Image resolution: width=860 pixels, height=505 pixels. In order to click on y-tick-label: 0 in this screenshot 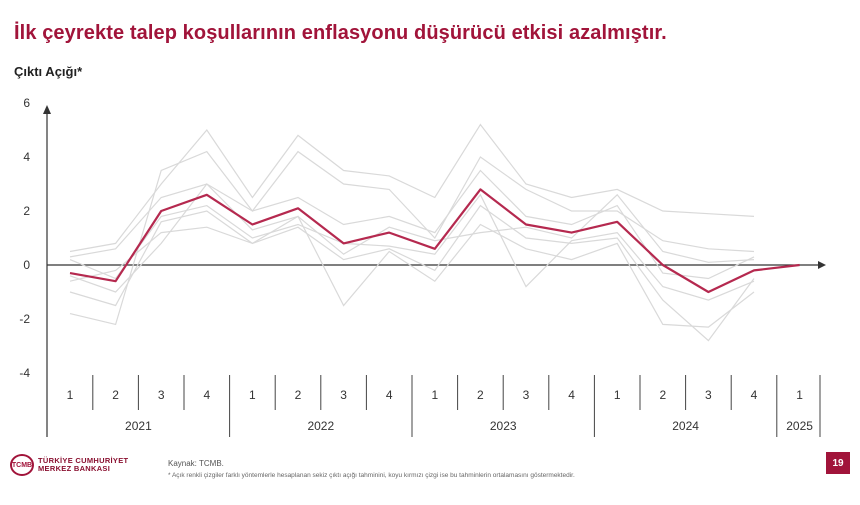, I will do `click(26, 265)`.